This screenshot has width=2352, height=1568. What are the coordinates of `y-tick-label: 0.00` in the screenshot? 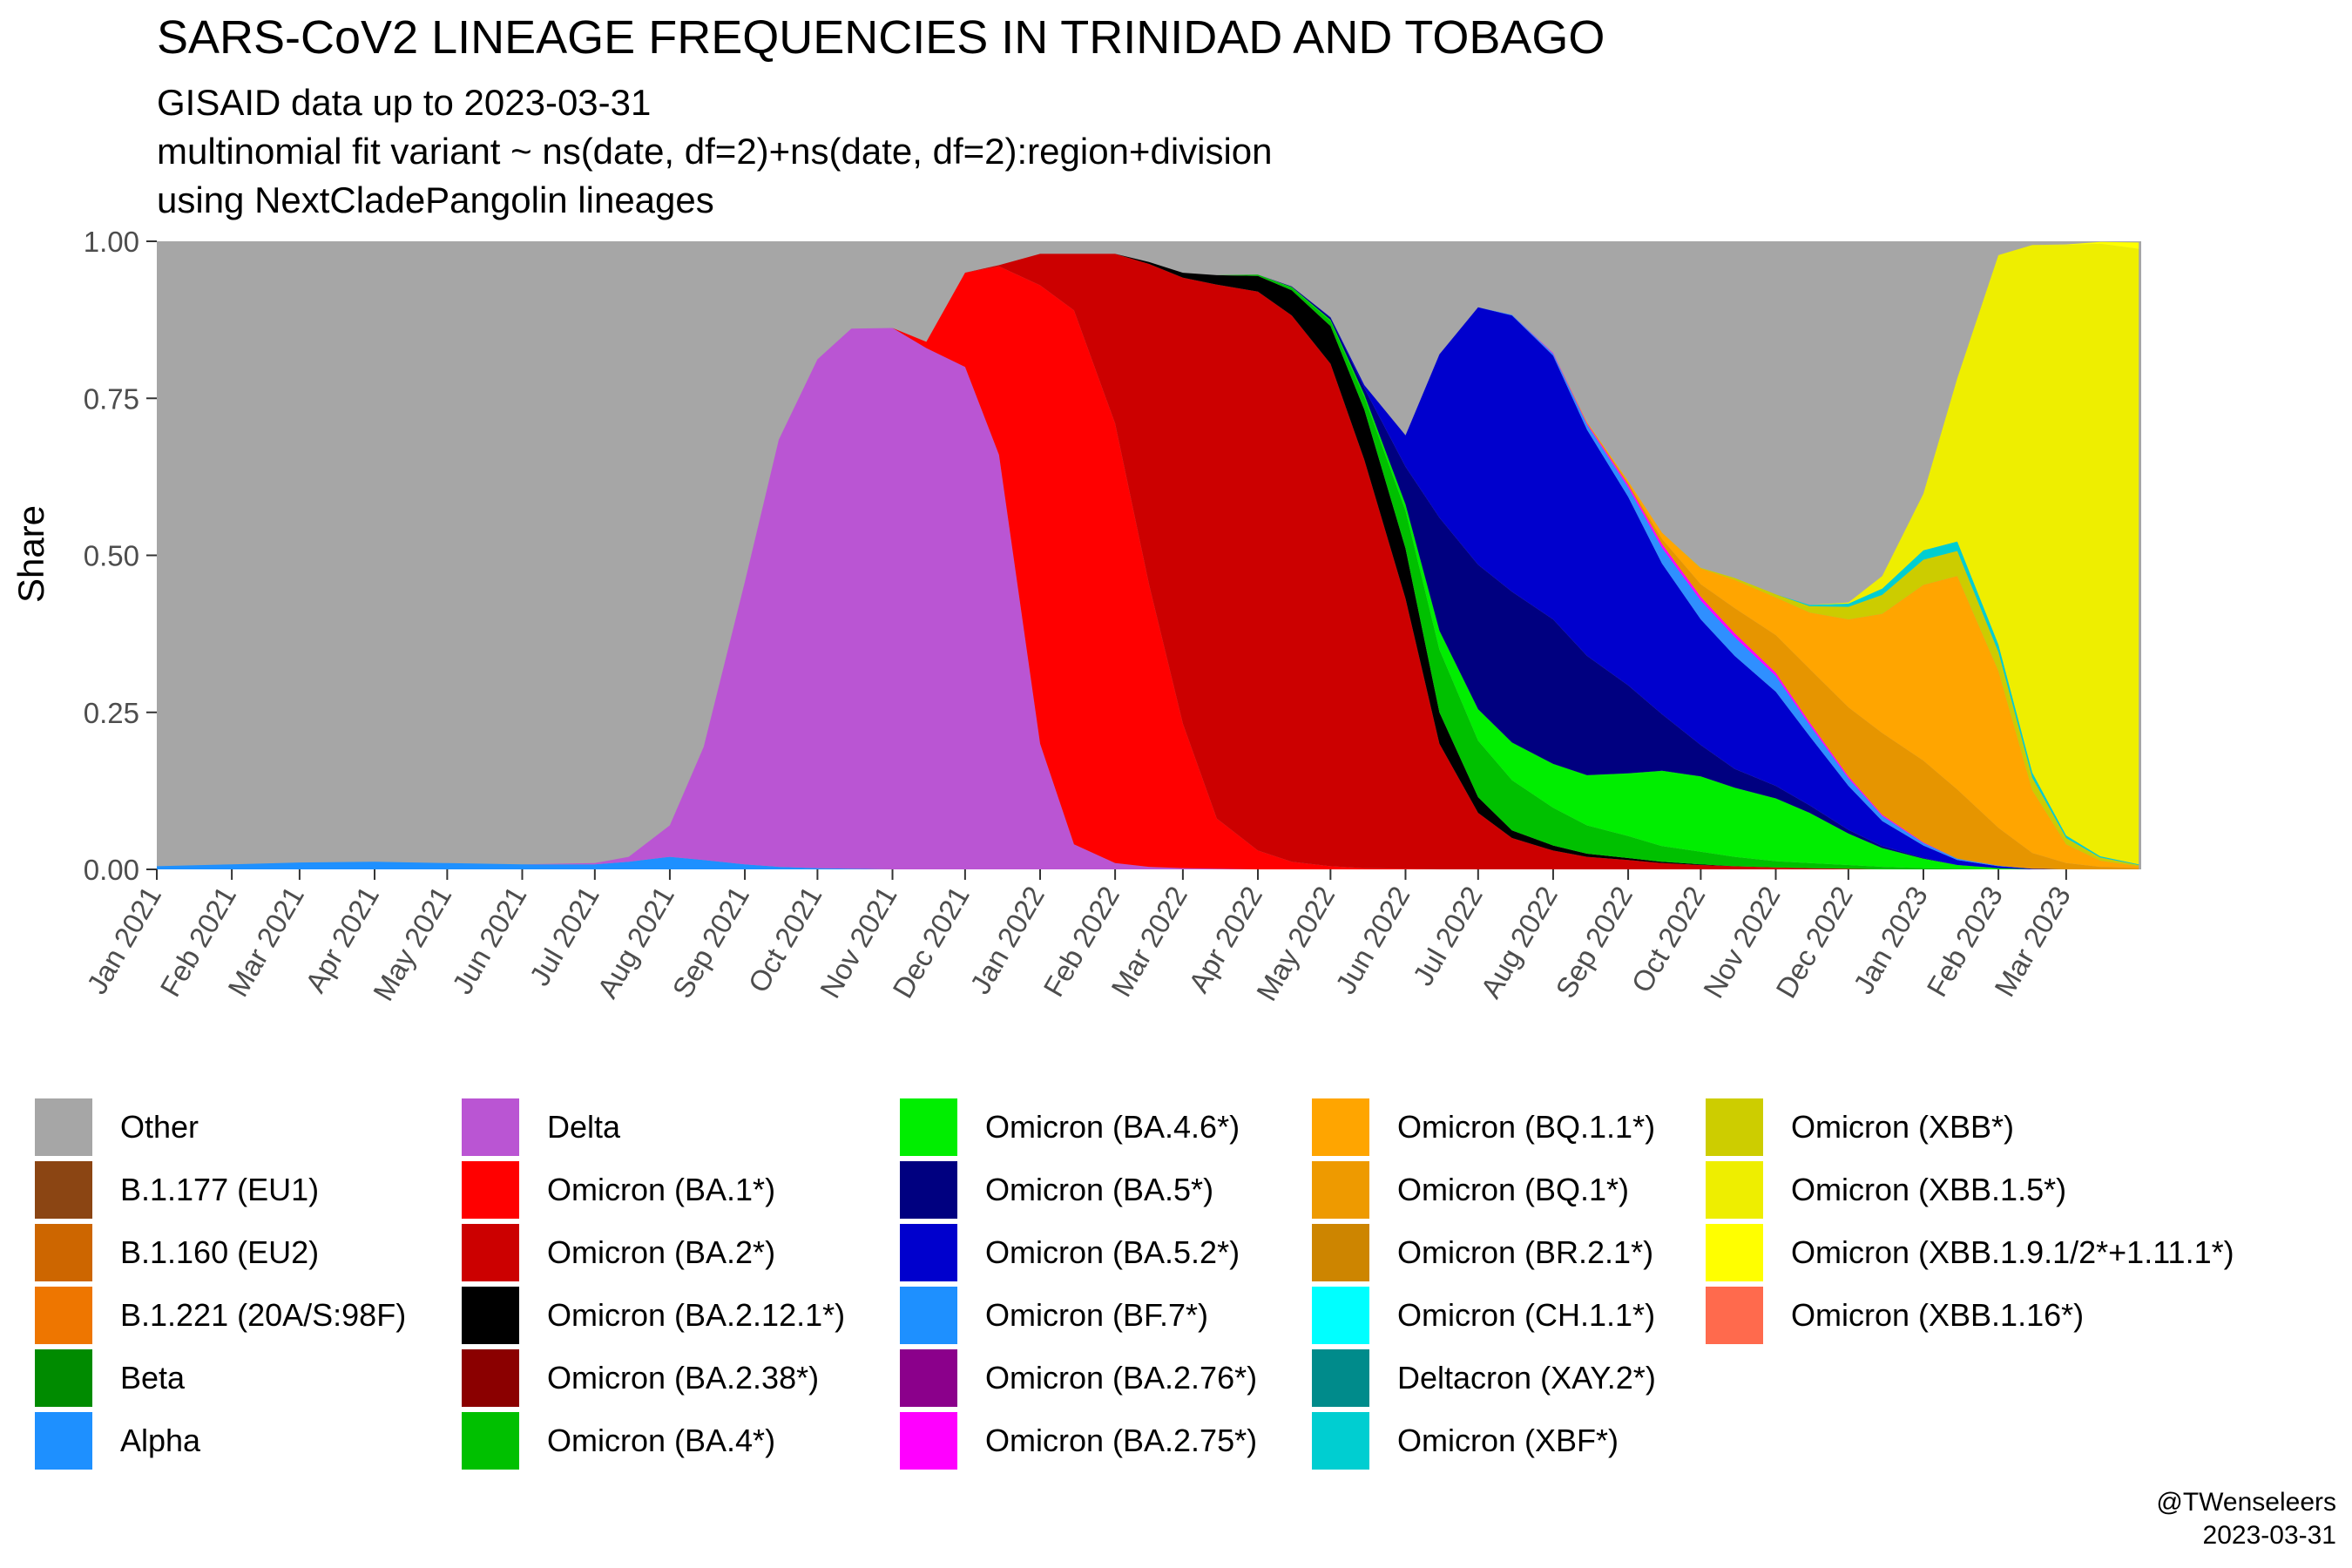 It's located at (111, 870).